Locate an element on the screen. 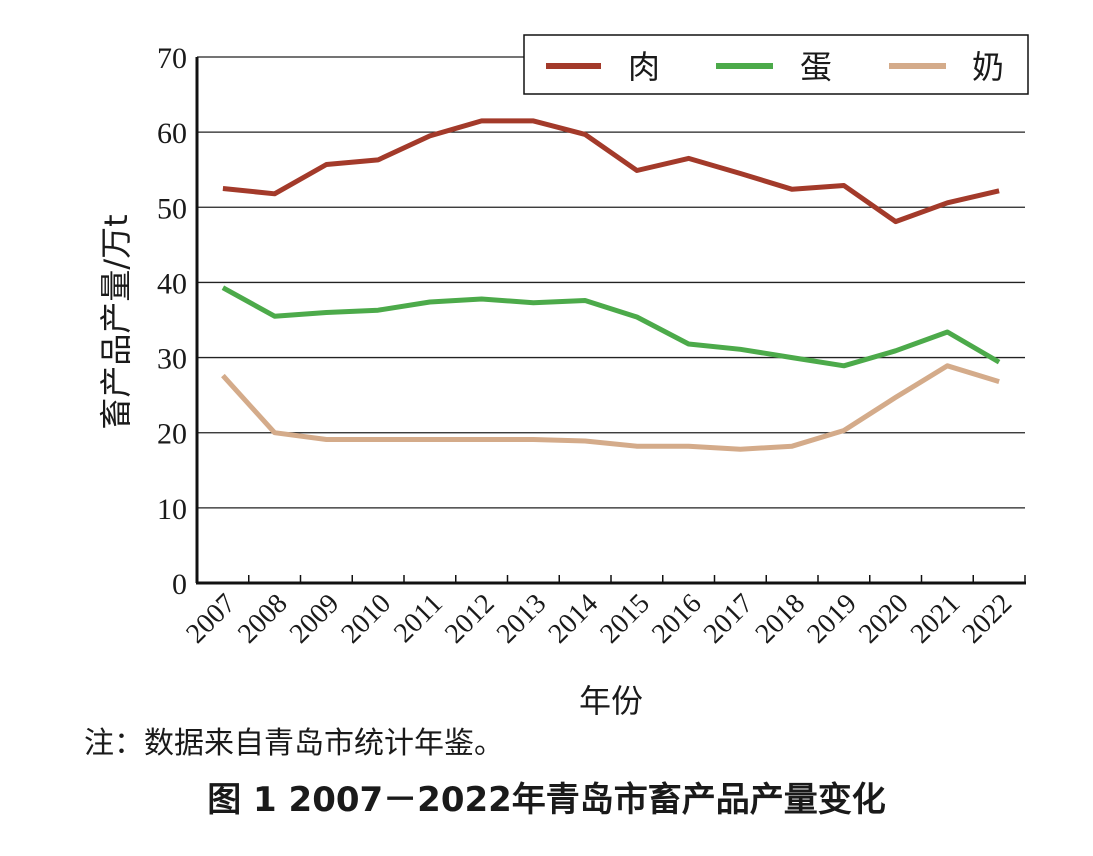 The image size is (1093, 856). x-tick-label: 2012 is located at coordinates (470, 619).